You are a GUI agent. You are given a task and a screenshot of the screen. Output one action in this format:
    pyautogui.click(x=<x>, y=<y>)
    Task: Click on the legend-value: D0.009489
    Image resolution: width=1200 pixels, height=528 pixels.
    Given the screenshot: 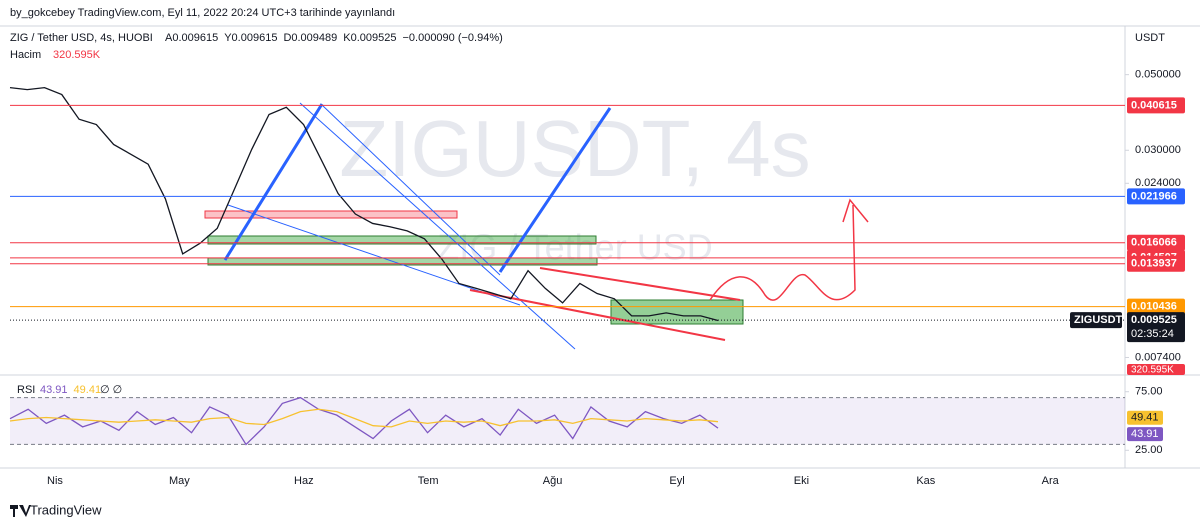 What is the action you would take?
    pyautogui.click(x=310, y=38)
    